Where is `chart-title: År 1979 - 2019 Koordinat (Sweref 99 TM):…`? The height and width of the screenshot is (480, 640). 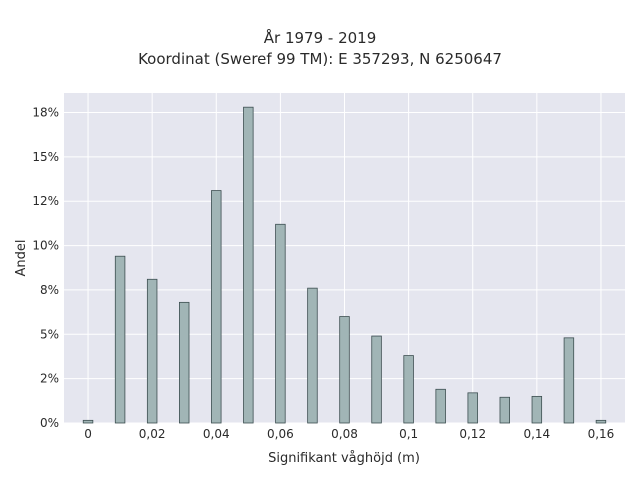
chart-title: År 1979 - 2019 Koordinat (Sweref 99 TM):… is located at coordinates (320, 49).